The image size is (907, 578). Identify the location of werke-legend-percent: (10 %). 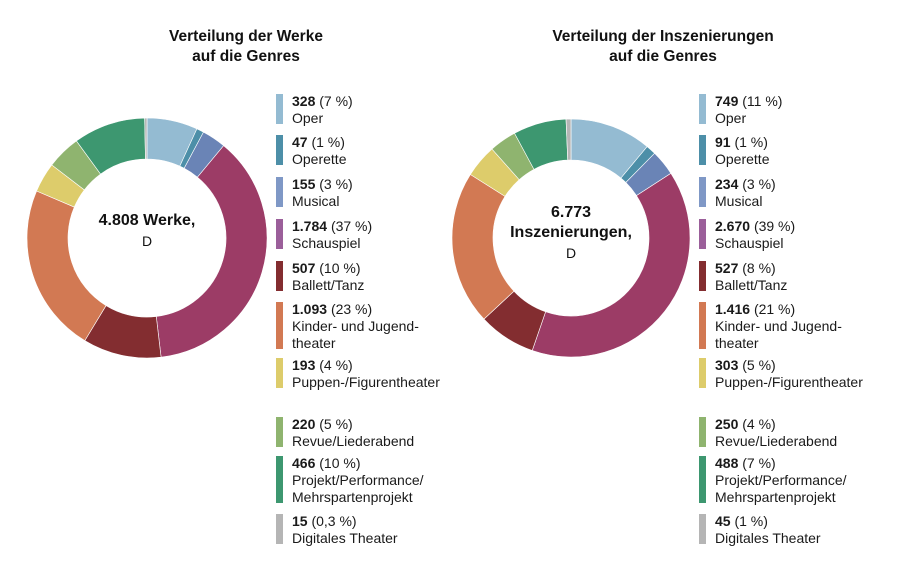
(340, 268).